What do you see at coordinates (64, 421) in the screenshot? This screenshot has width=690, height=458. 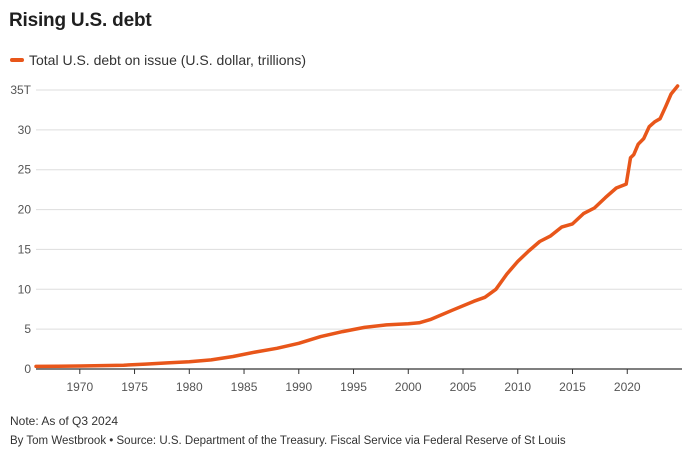 I see `chart-note: Note: As of Q3 2024` at bounding box center [64, 421].